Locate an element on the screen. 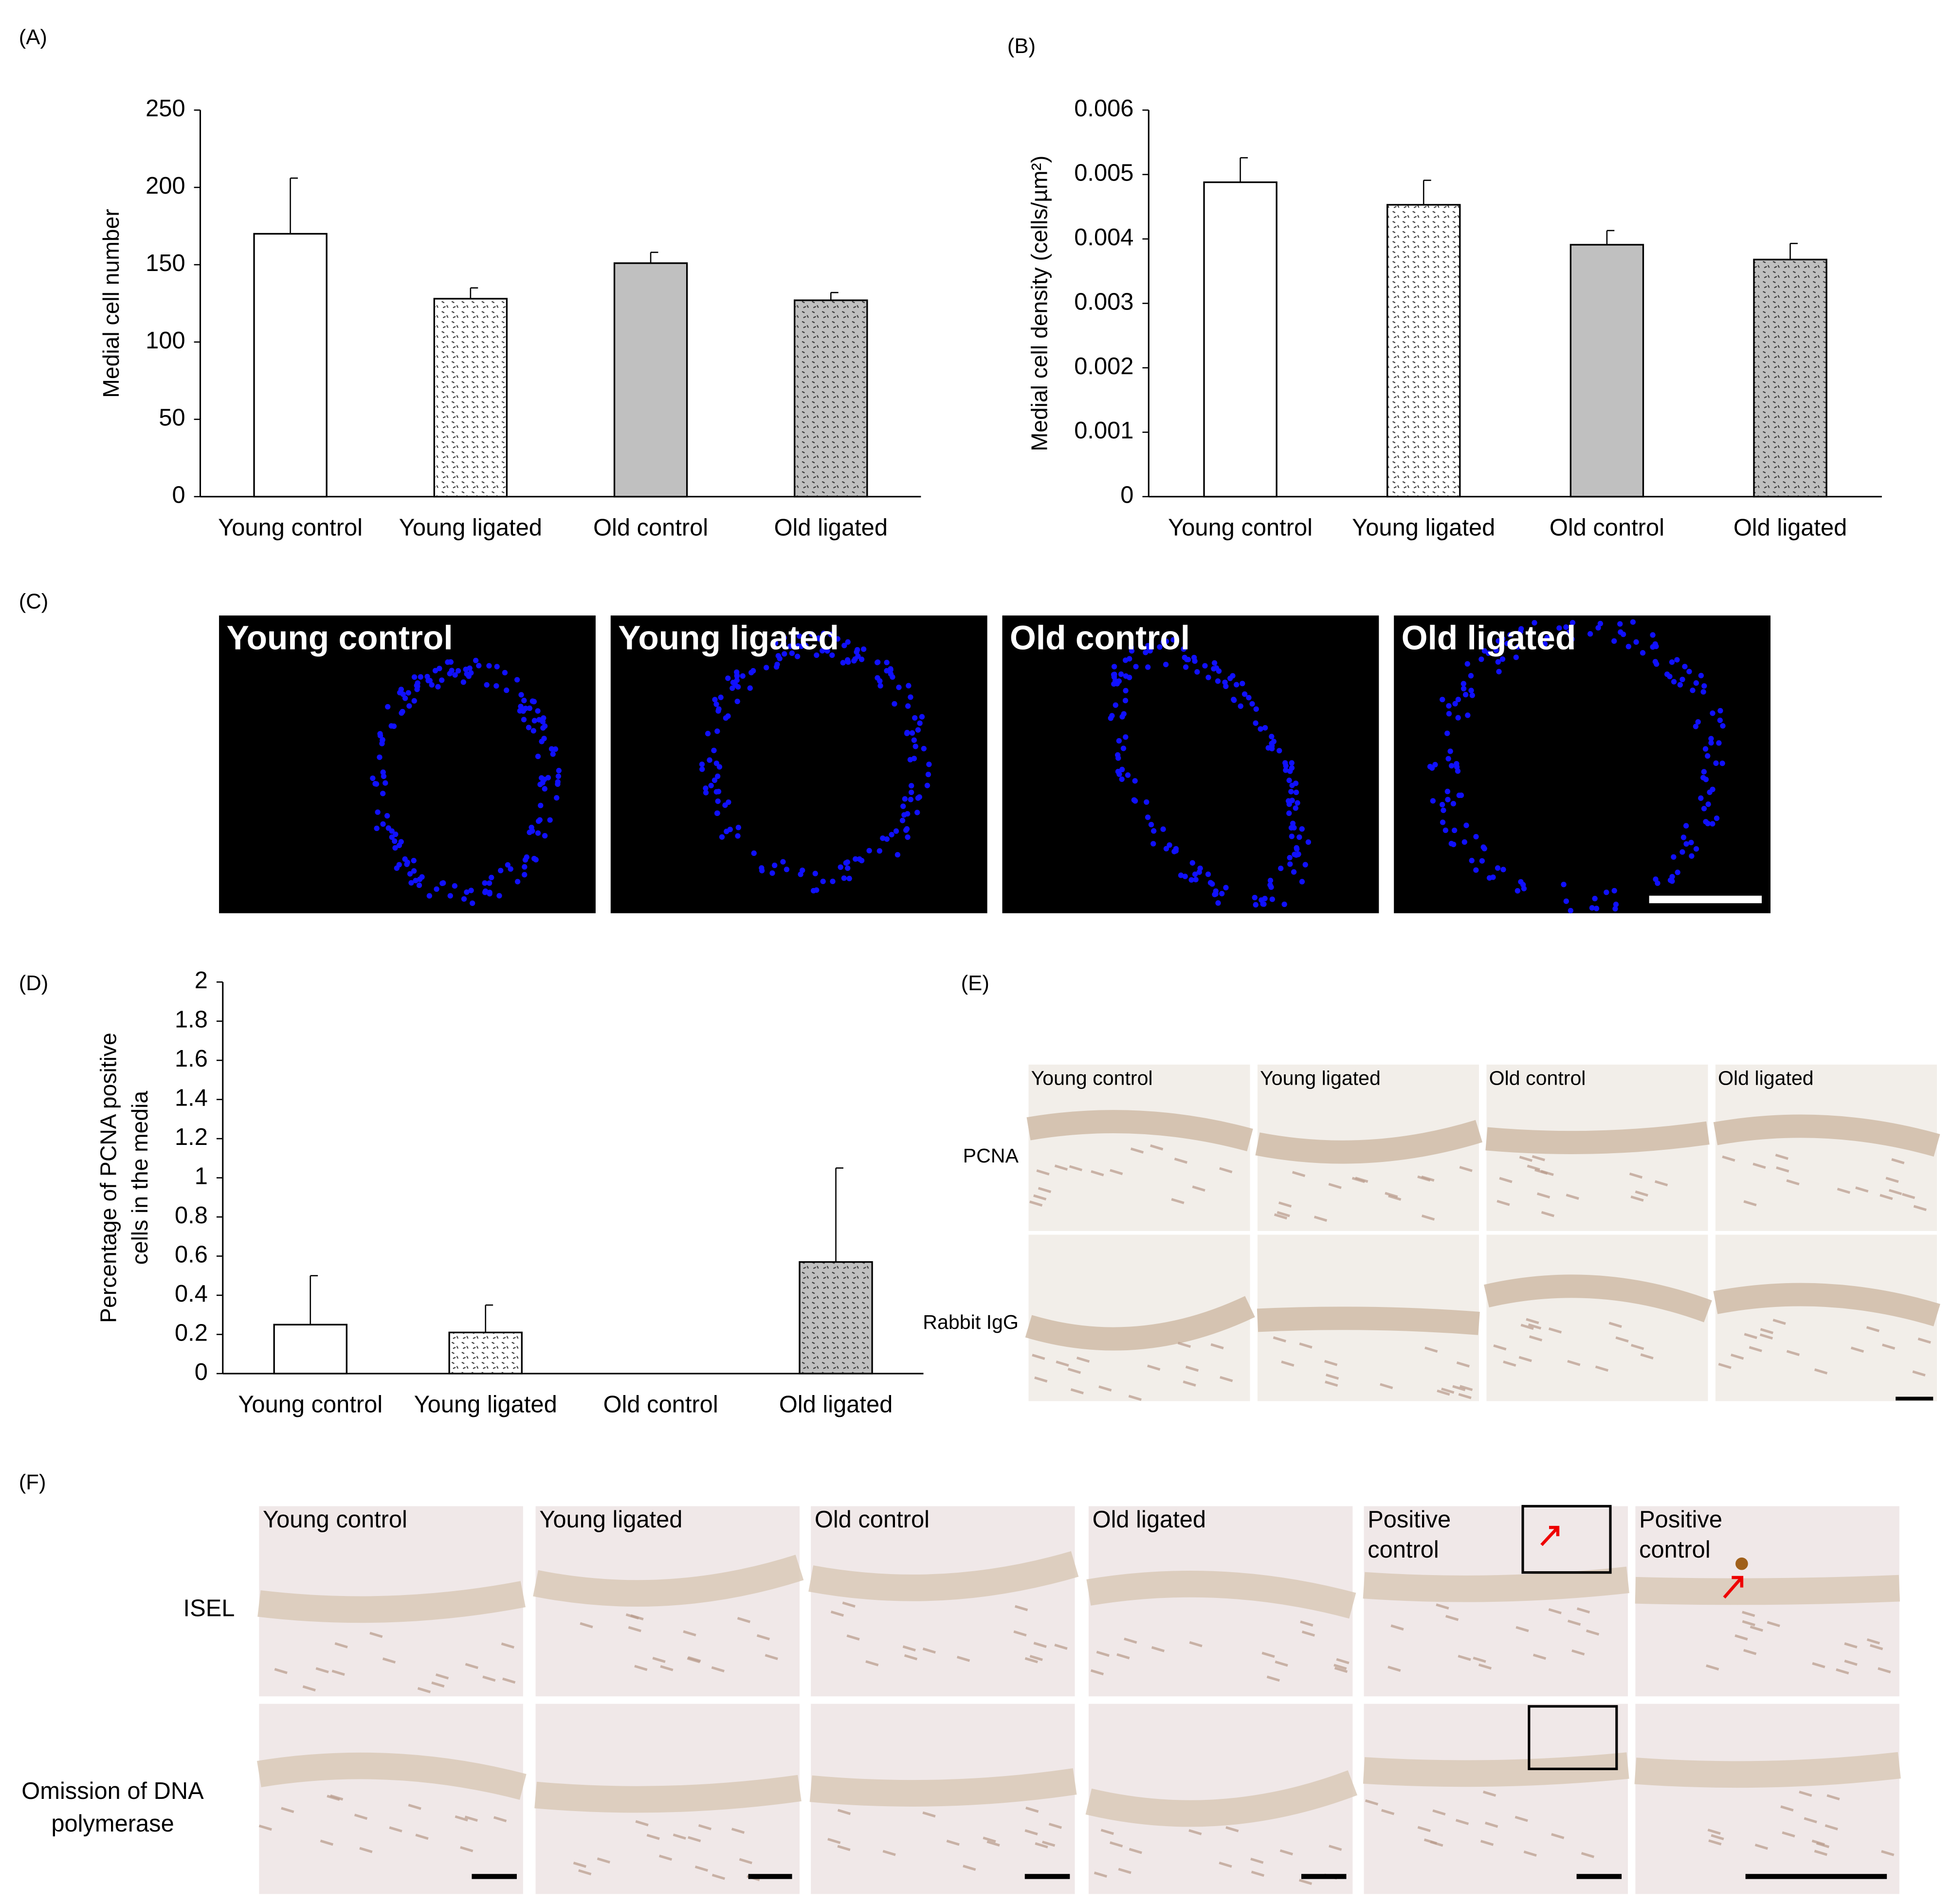  y-tick-label: 0.006 is located at coordinates (1103, 109).